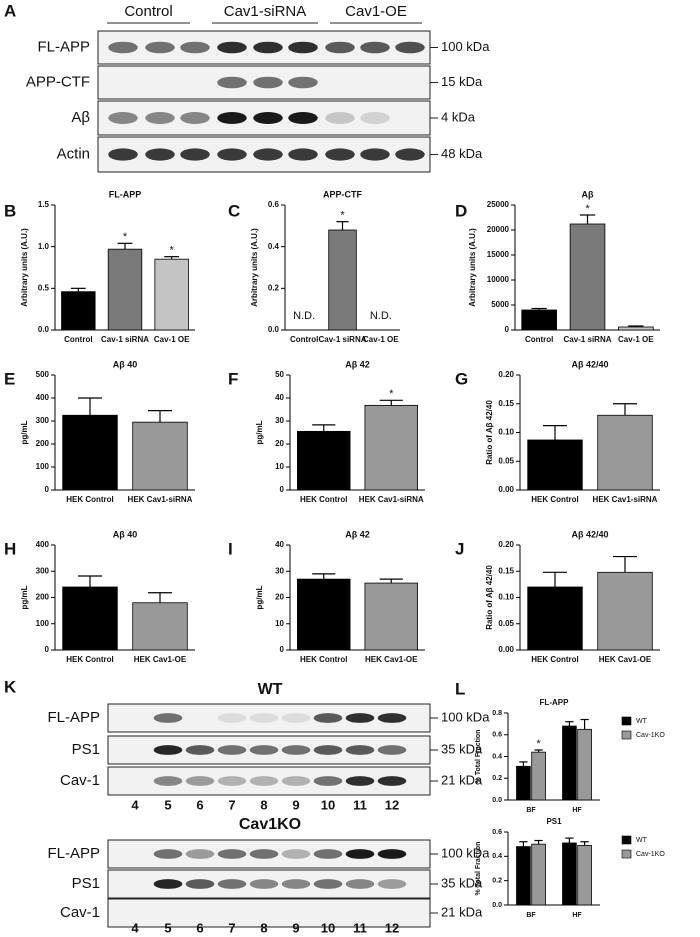 The image size is (700, 937). What do you see at coordinates (531, 915) in the screenshot?
I see `x-tick-label: BF` at bounding box center [531, 915].